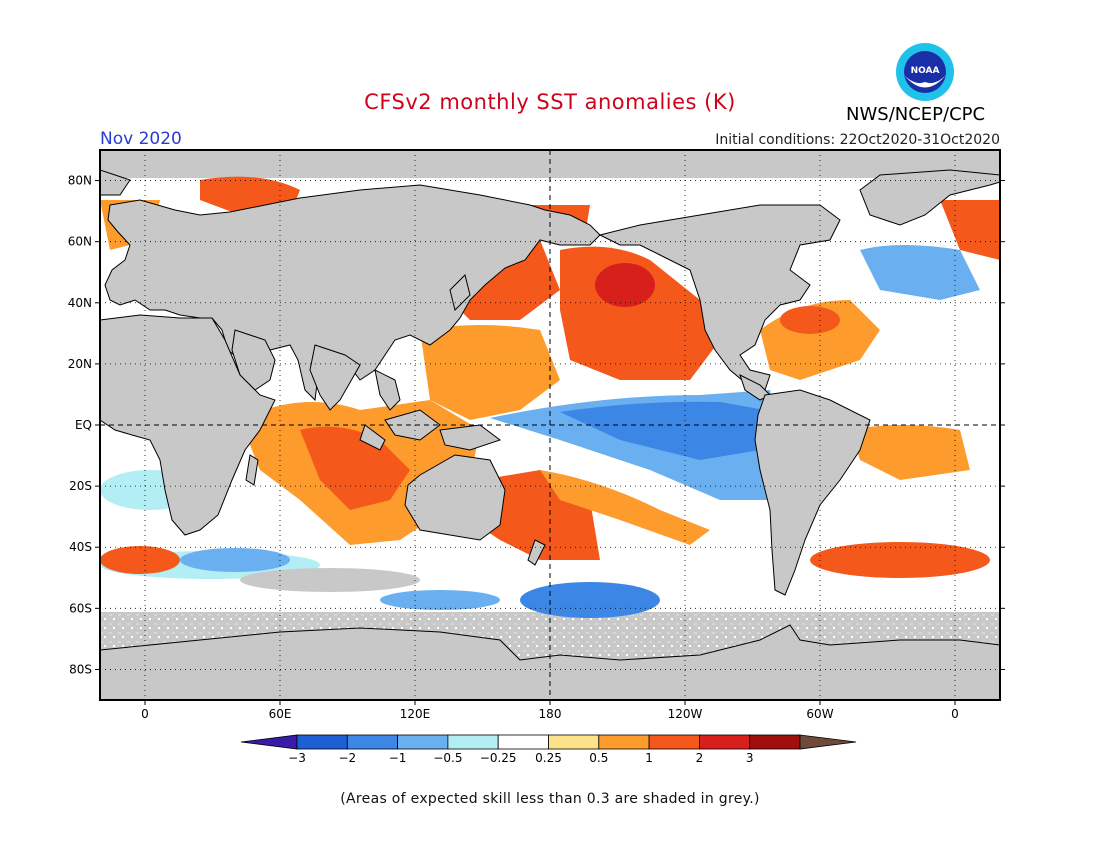 This screenshot has width=1100, height=850. What do you see at coordinates (297, 758) in the screenshot?
I see `colorbar-tick-label: −3` at bounding box center [297, 758].